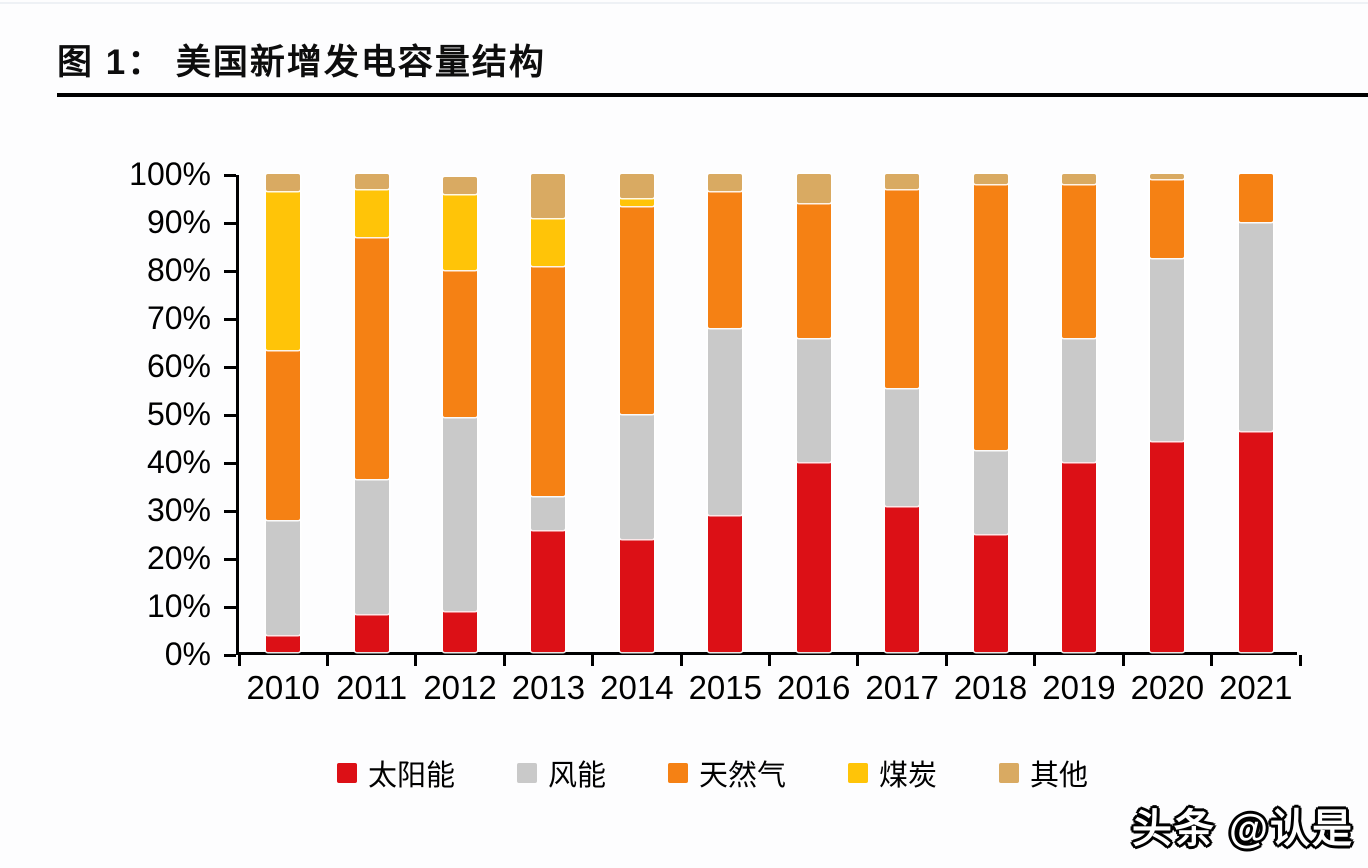  What do you see at coordinates (411, 776) in the screenshot?
I see `legend-label: 太阳能` at bounding box center [411, 776].